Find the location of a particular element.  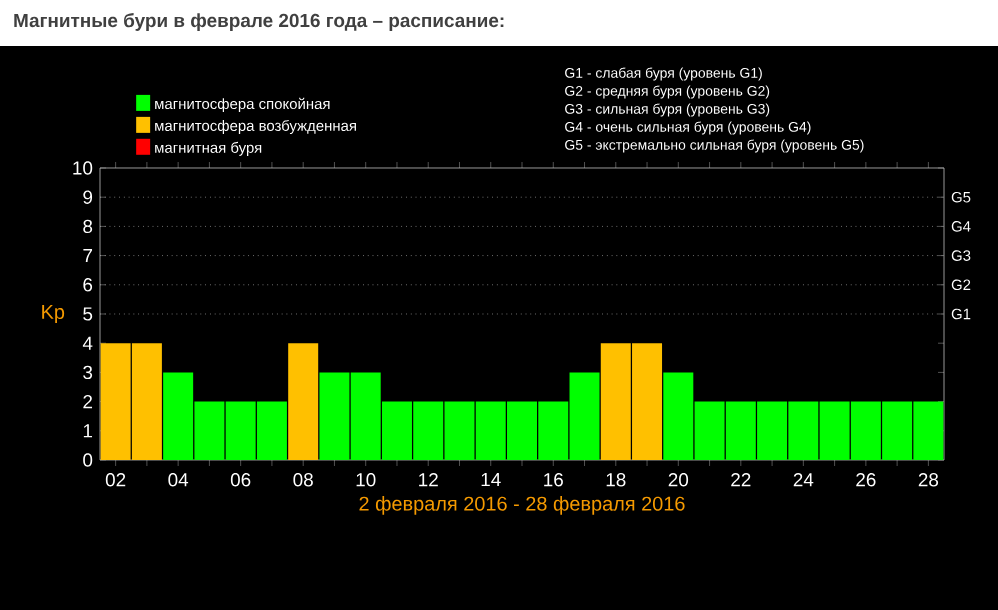

y-tick-label: 4 is located at coordinates (87, 343).